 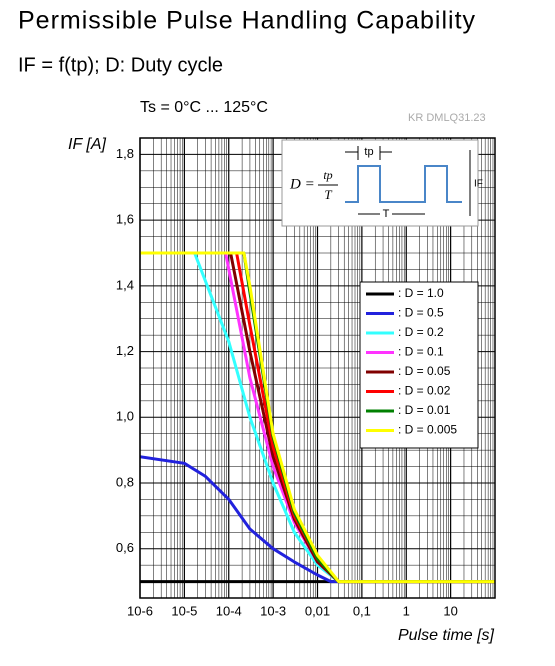 I want to click on x-tick-label: 10-6, so click(x=140, y=610).